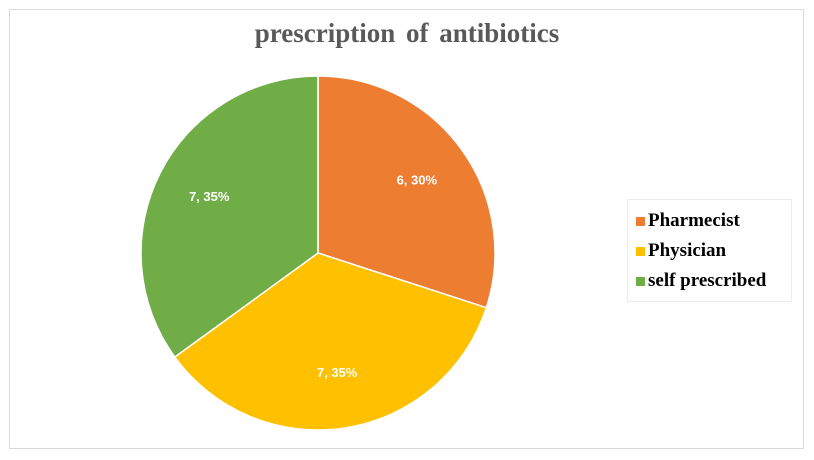 The image size is (814, 460). I want to click on legend: Pharmecist Physician self prescribed, so click(709, 250).